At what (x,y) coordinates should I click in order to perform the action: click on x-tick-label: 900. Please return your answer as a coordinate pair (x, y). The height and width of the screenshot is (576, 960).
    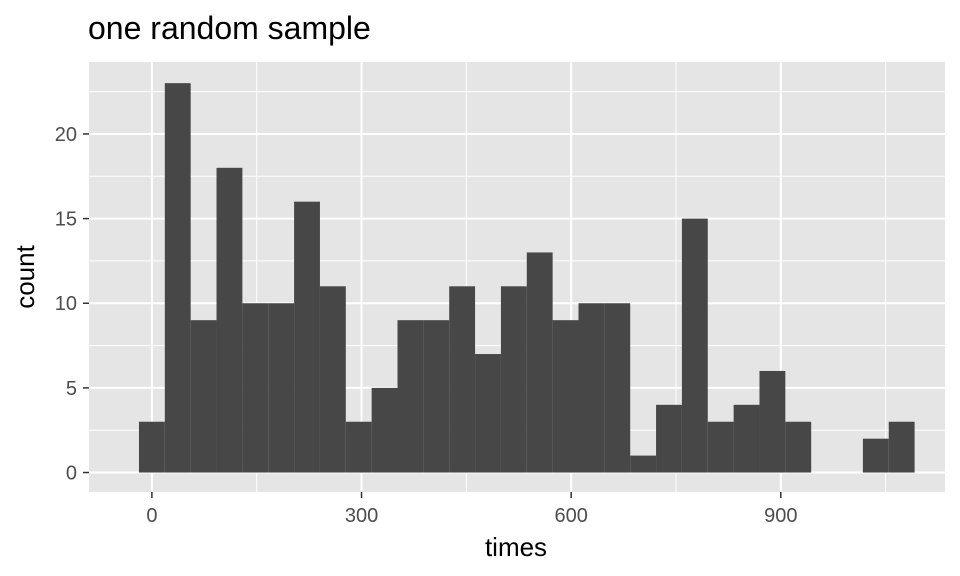
    Looking at the image, I should click on (780, 516).